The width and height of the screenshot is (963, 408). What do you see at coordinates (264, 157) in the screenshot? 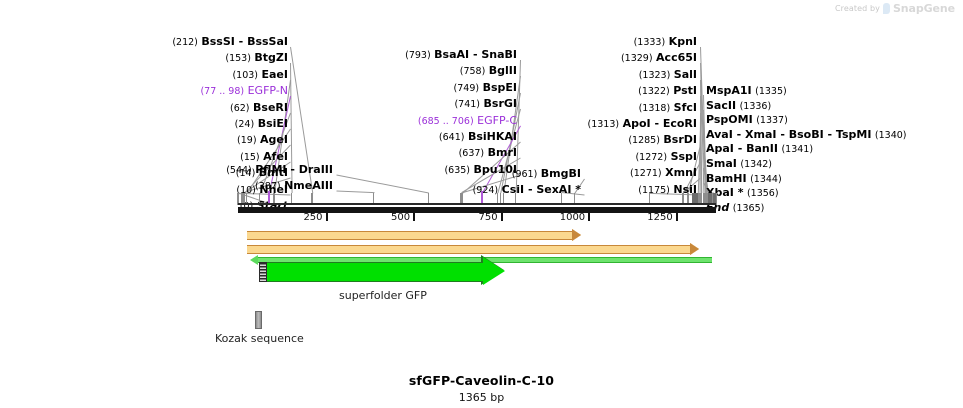
I see `enzyme-site-label: (15) AfeI` at bounding box center [264, 157].